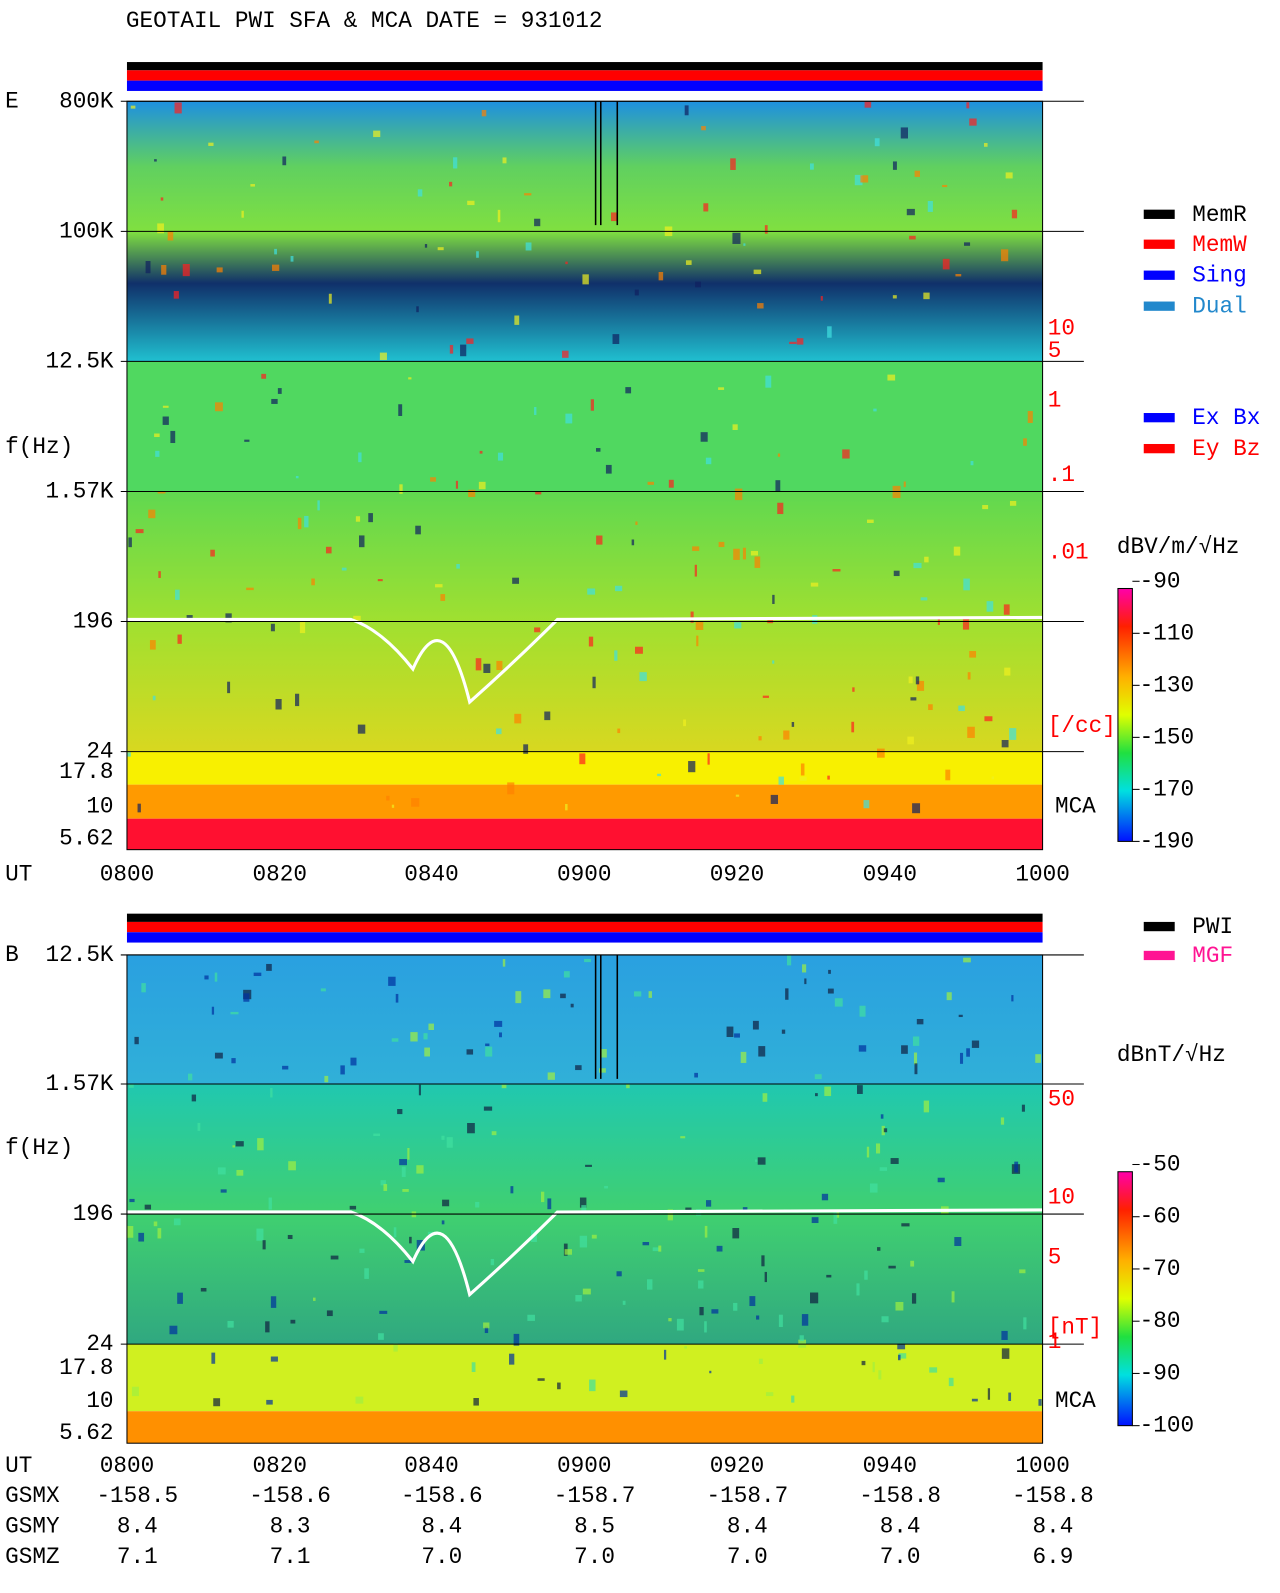  I want to click on density-label: 5, so click(1055, 1257).